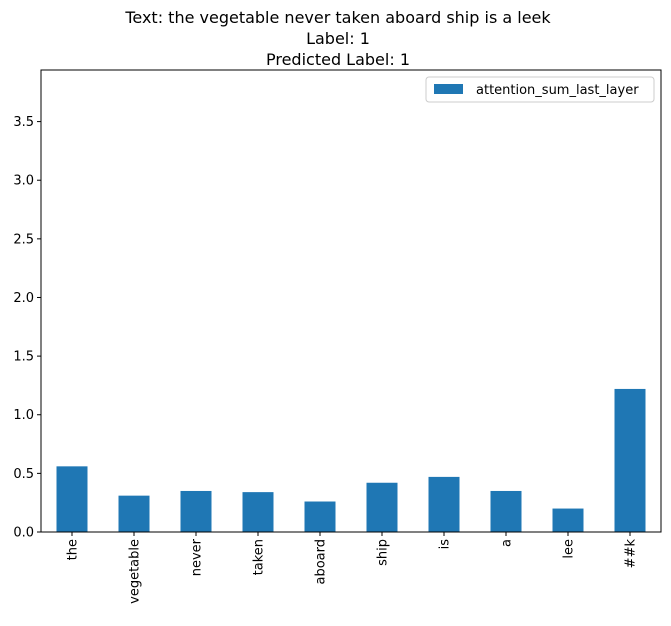 This screenshot has height=626, width=671. What do you see at coordinates (135, 571) in the screenshot?
I see `x-tick-label: vegetable` at bounding box center [135, 571].